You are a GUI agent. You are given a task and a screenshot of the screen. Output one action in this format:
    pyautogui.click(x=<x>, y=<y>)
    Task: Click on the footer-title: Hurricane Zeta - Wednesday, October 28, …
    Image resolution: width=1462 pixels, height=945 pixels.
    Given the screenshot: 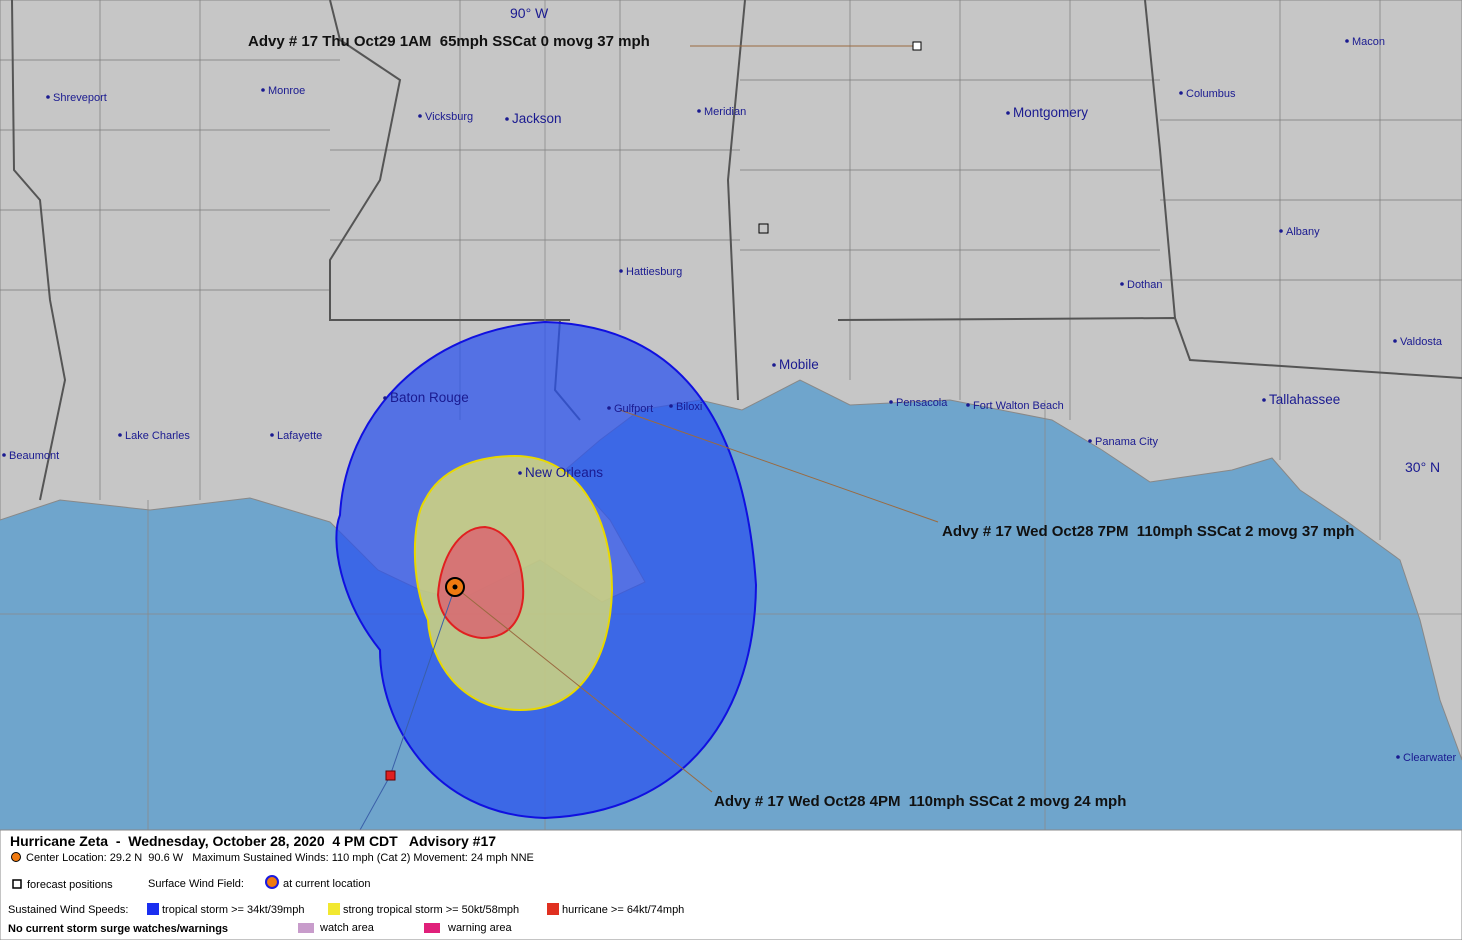 What is the action you would take?
    pyautogui.click(x=253, y=841)
    